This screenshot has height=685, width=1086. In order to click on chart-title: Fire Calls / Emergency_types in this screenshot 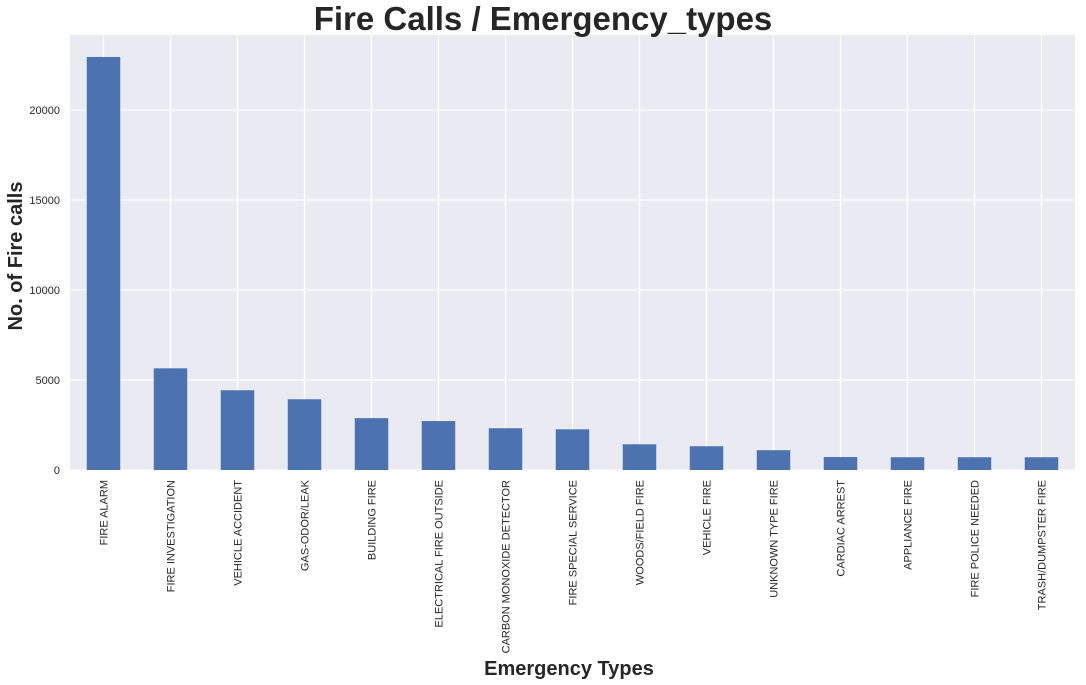, I will do `click(543, 18)`.